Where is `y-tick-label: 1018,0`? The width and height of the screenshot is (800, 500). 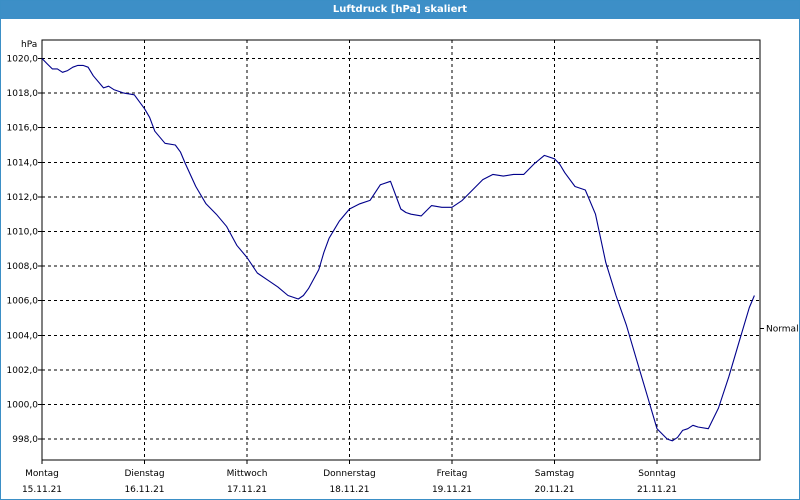 y-tick-label: 1018,0 is located at coordinates (23, 94).